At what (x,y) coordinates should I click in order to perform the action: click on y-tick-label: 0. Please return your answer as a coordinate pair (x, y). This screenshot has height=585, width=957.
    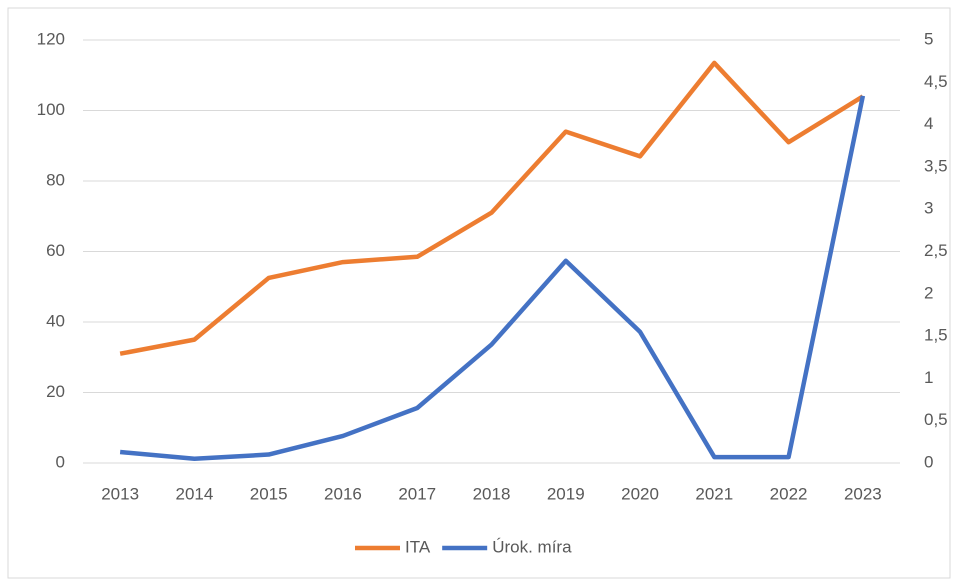
    Looking at the image, I should click on (60, 461).